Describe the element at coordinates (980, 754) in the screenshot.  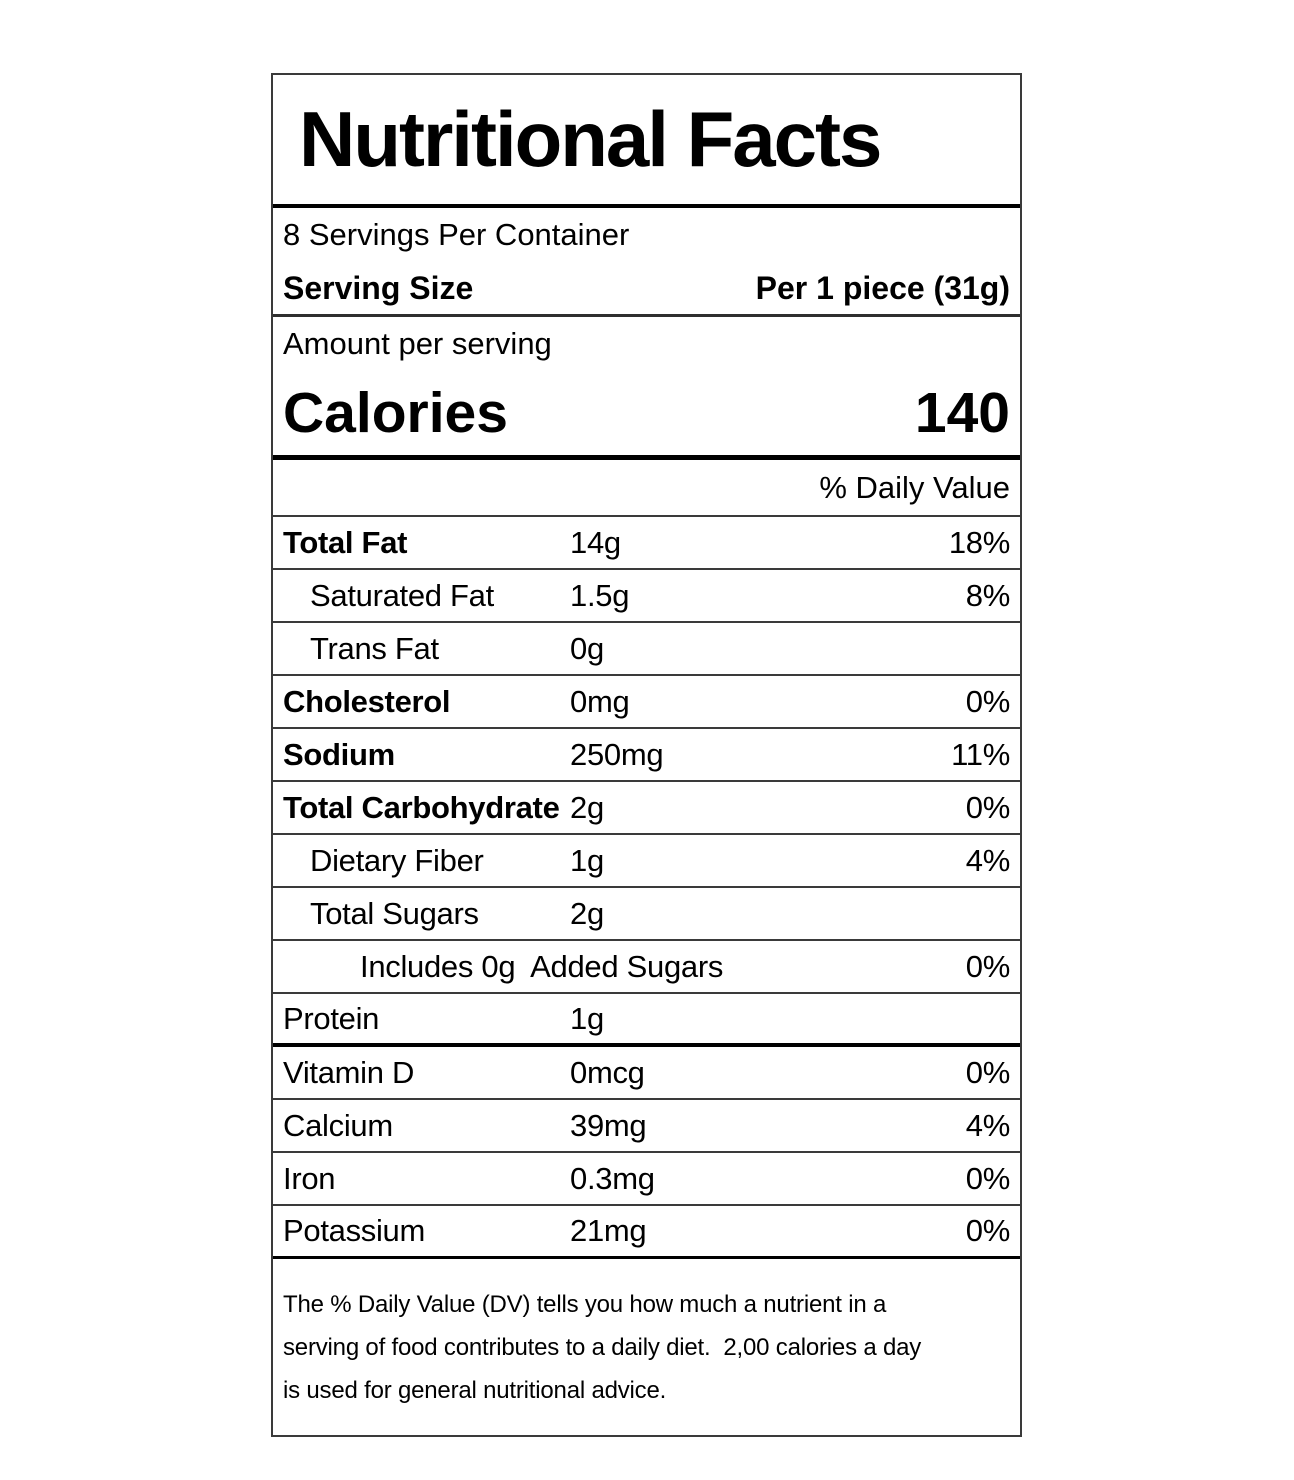
I see `nutrient-daily-value: 11%` at that location.